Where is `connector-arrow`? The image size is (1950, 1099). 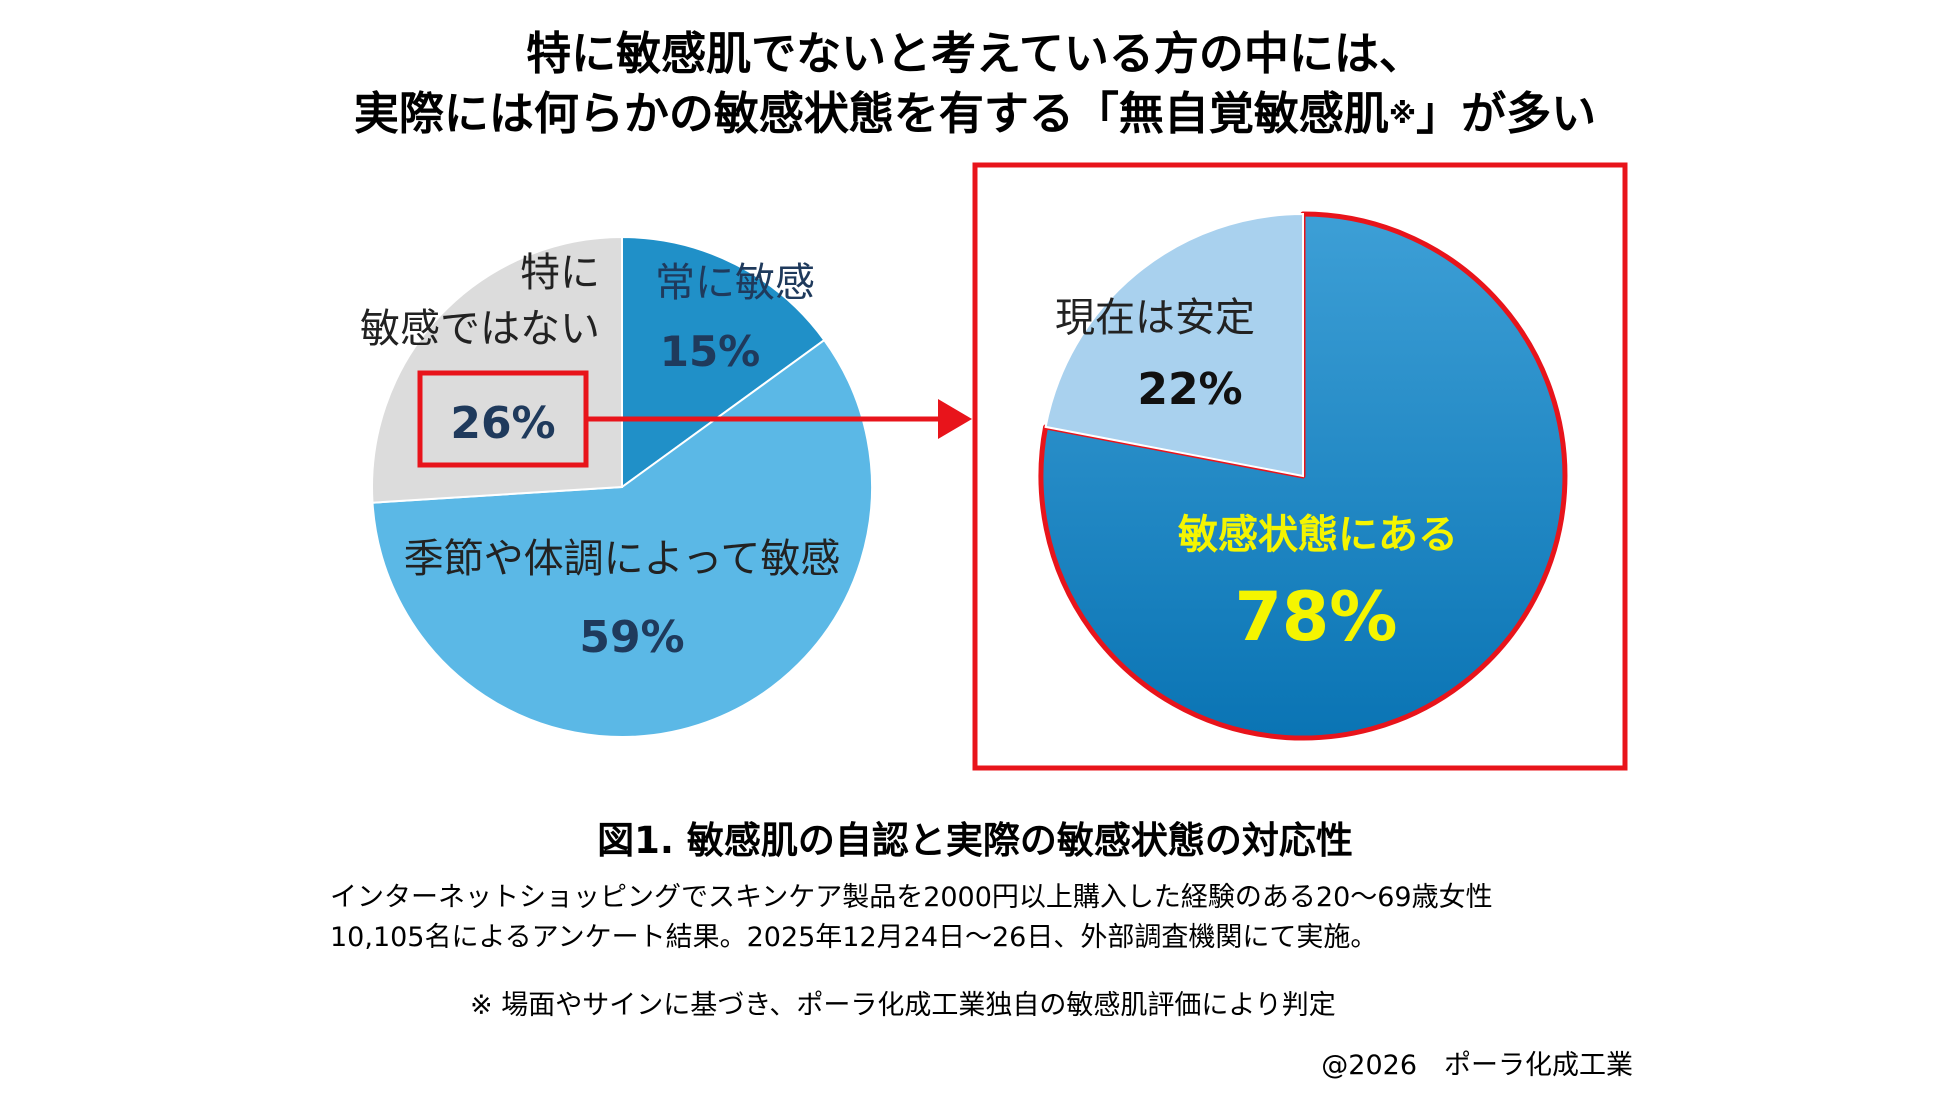 connector-arrow is located at coordinates (779, 419).